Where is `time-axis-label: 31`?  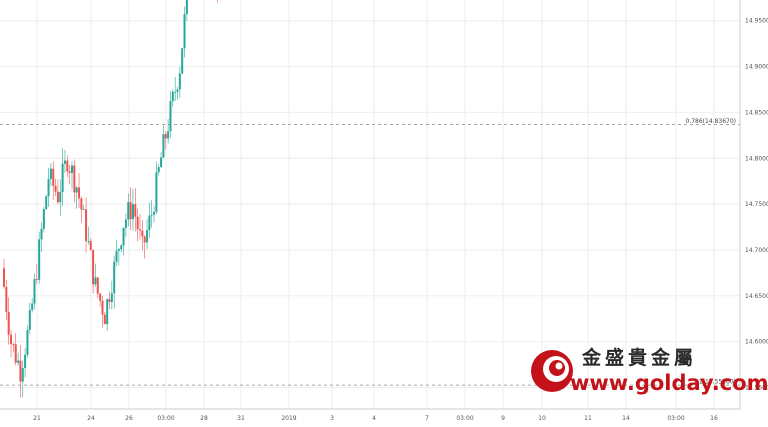
time-axis-label: 31 is located at coordinates (241, 418).